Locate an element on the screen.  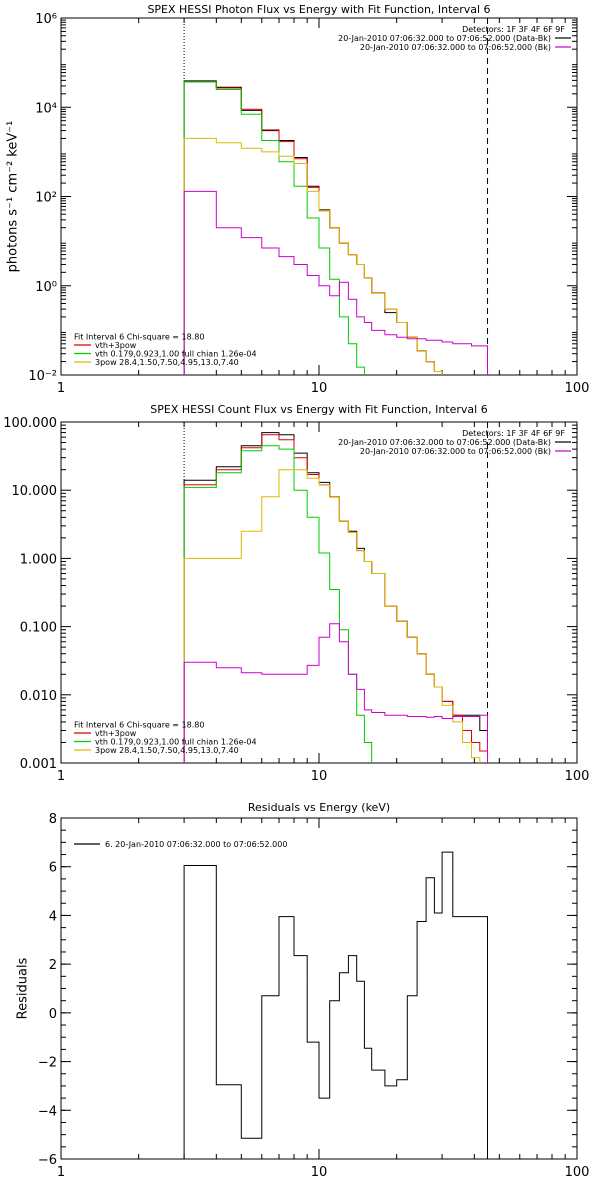
resid-y-tick-label: 8 is located at coordinates (53, 819).